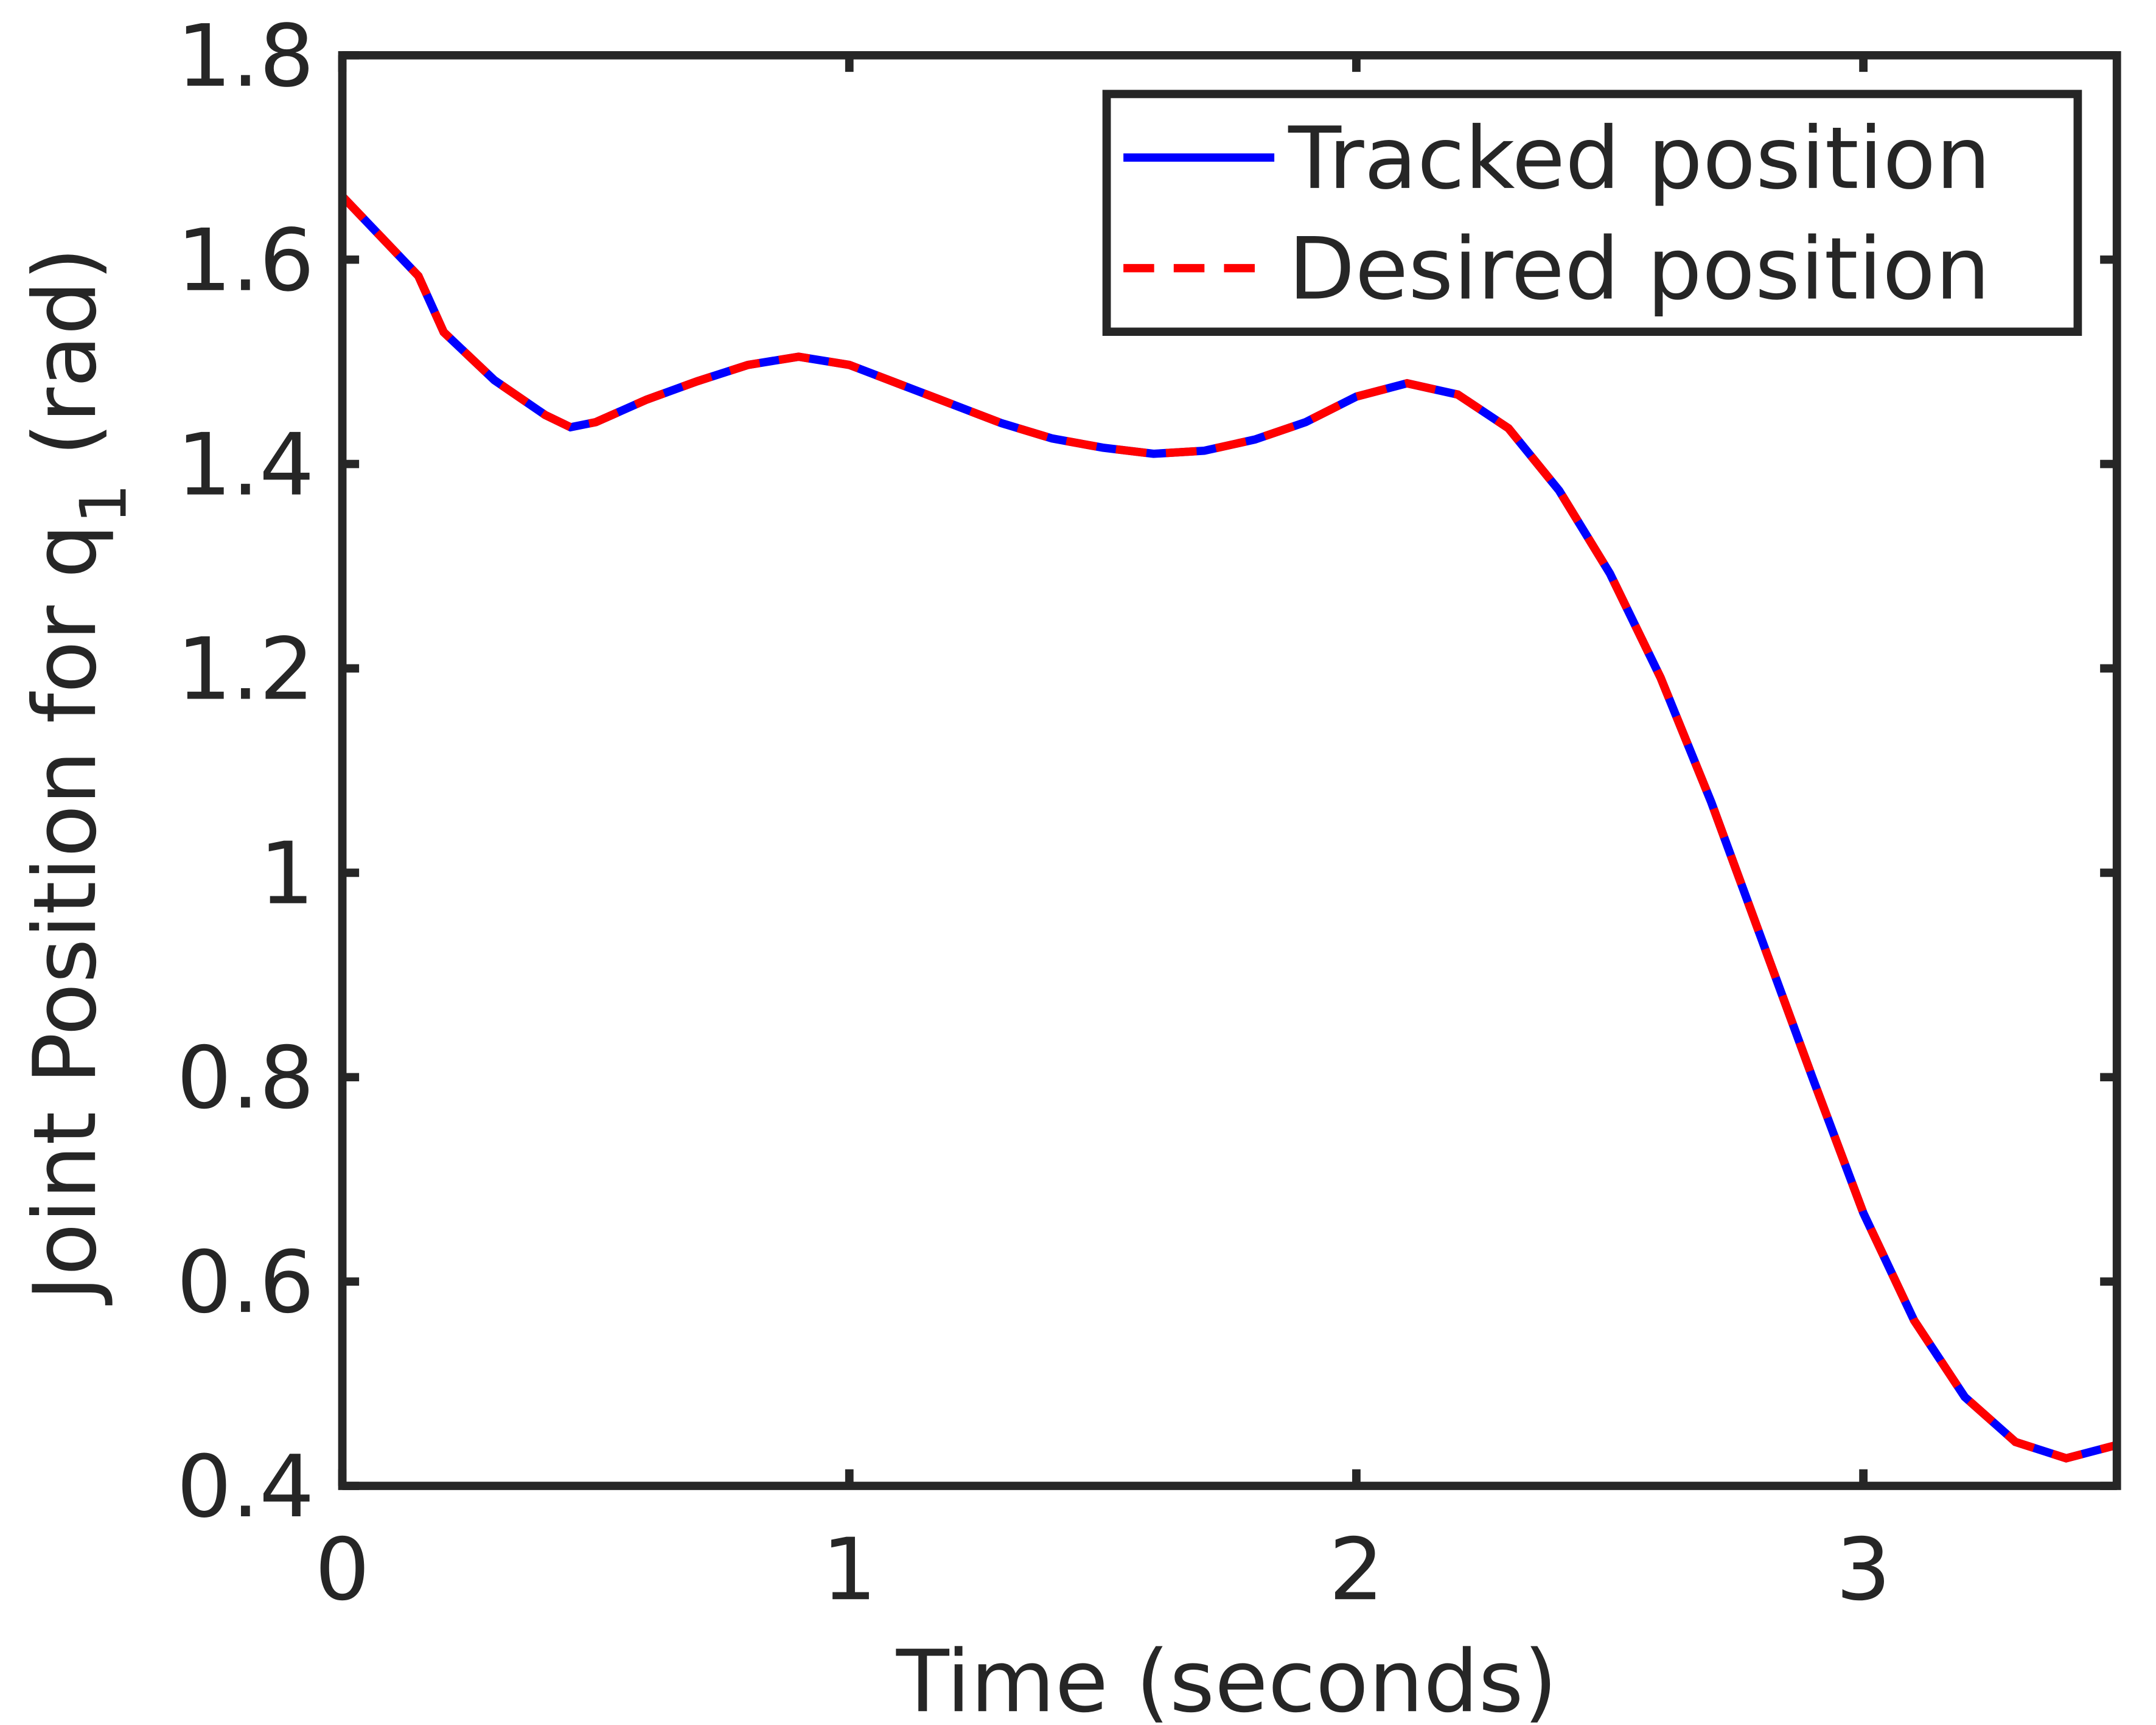  I want to click on legend: Tracked position Desired position, so click(1592, 213).